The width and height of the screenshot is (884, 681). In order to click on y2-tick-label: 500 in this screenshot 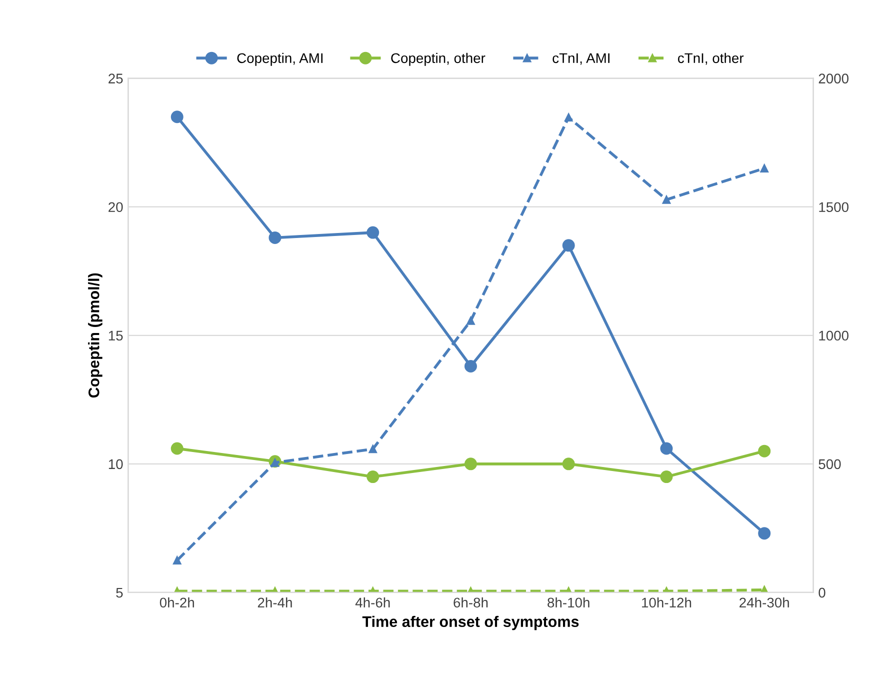, I will do `click(829, 464)`.